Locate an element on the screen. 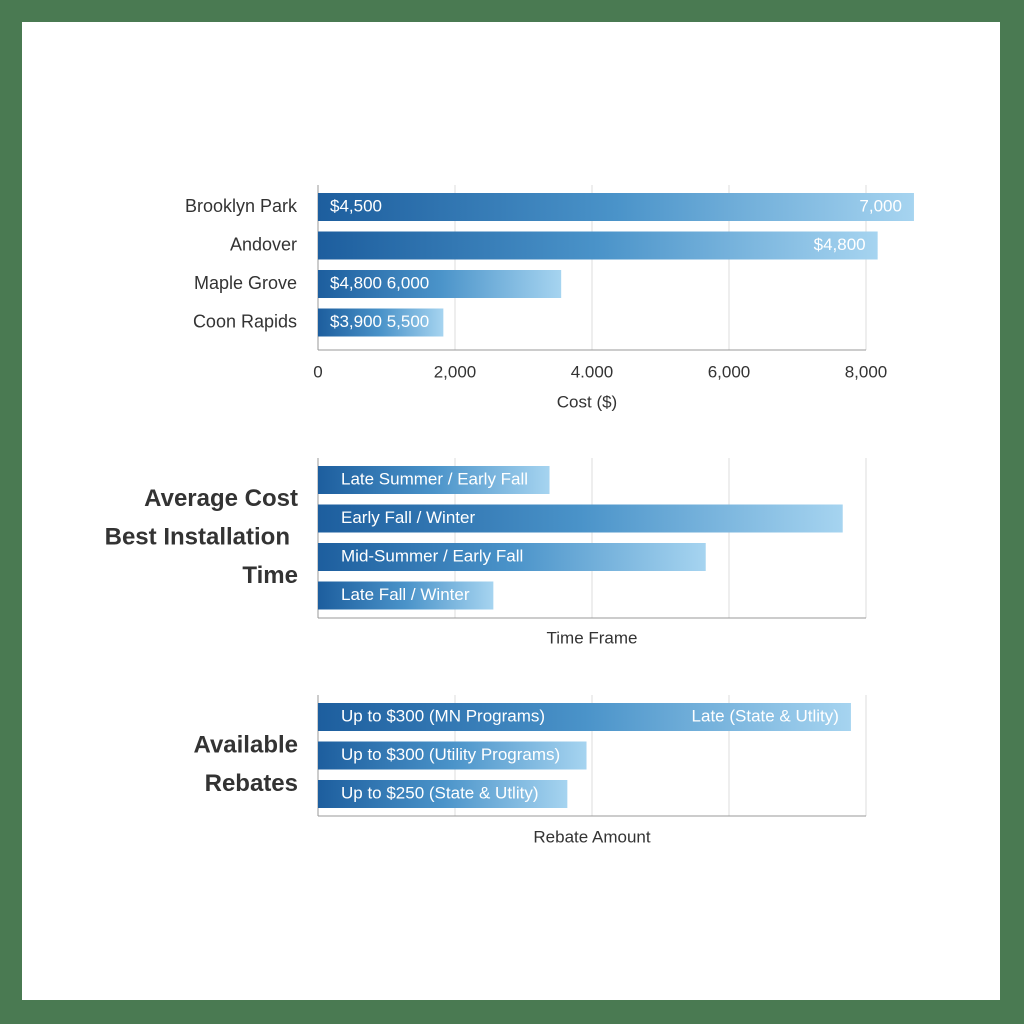 The width and height of the screenshot is (1024, 1024). bar-label: Late Fall / Winter is located at coordinates (405, 594).